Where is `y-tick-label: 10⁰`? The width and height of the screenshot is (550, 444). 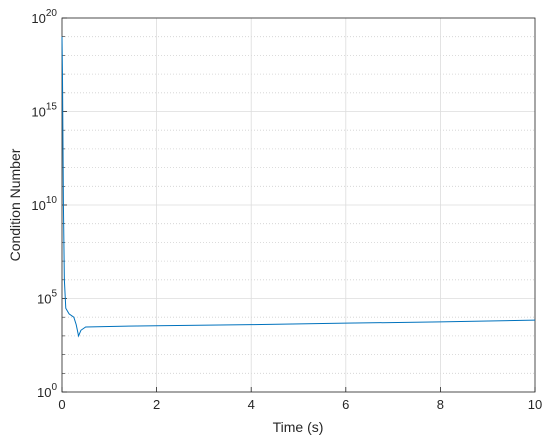 y-tick-label: 10⁰ is located at coordinates (47, 391).